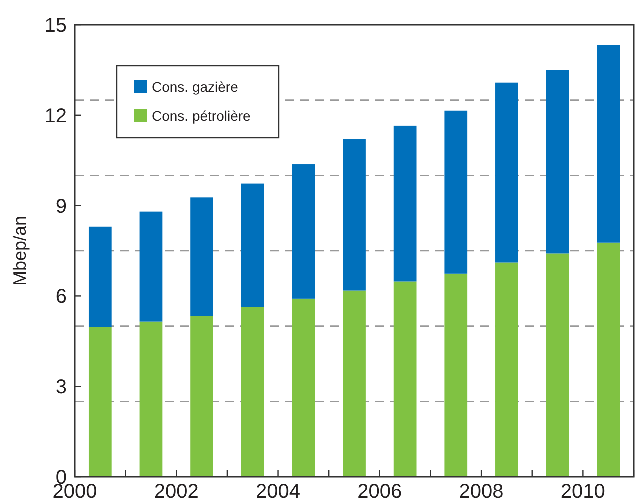 The image size is (642, 502). I want to click on legend-label: Cons. gazière, so click(195, 86).